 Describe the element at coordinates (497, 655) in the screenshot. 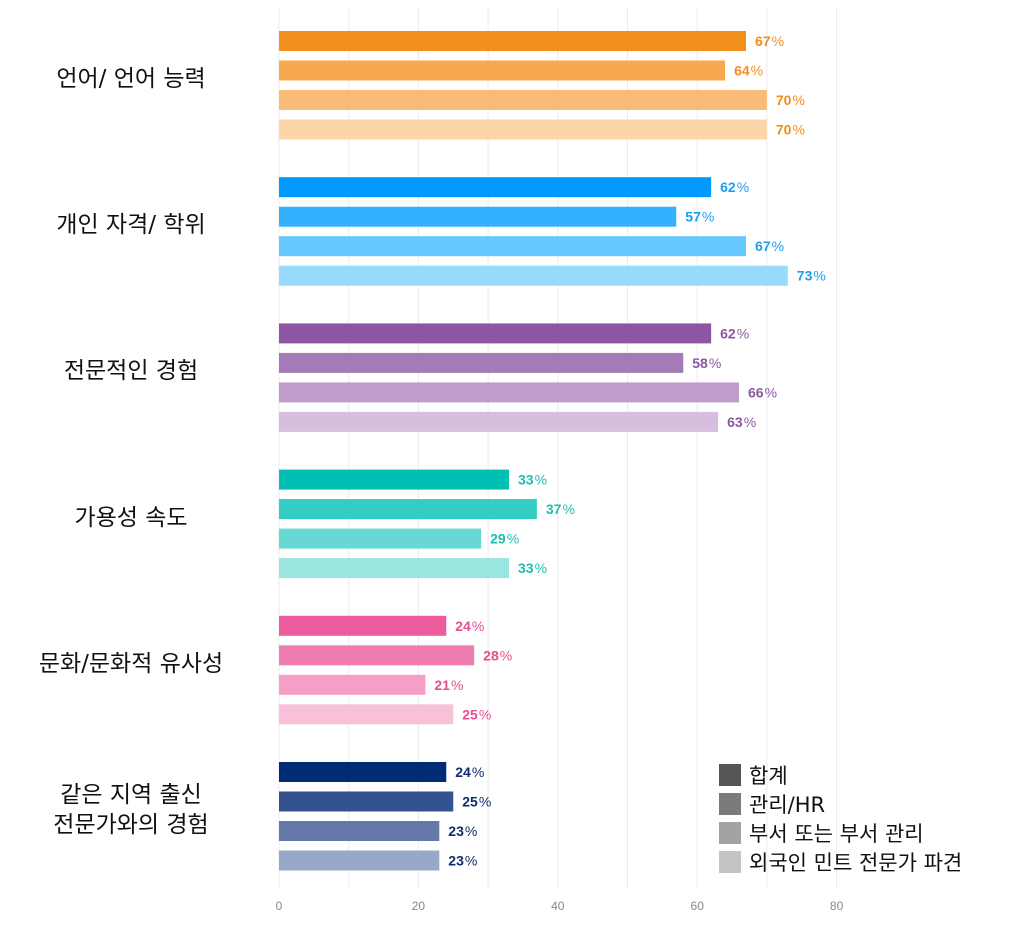

I see `data-label: 28%` at that location.